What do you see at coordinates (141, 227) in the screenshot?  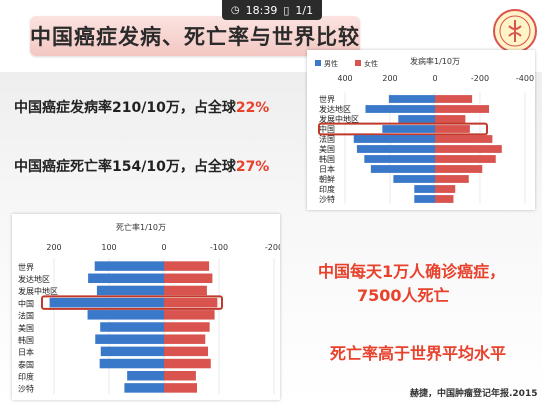 I see `chart-title: 死亡率1/10万` at bounding box center [141, 227].